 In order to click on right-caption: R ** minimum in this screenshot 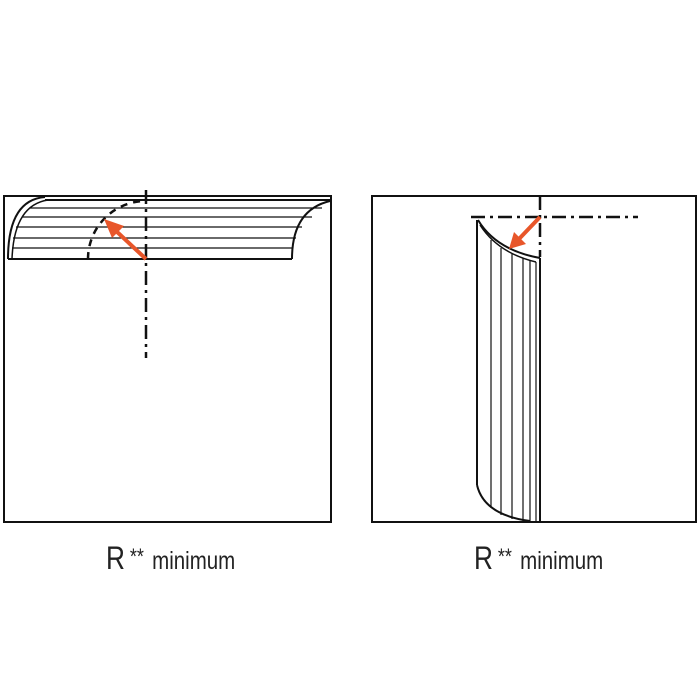, I will do `click(538, 558)`.